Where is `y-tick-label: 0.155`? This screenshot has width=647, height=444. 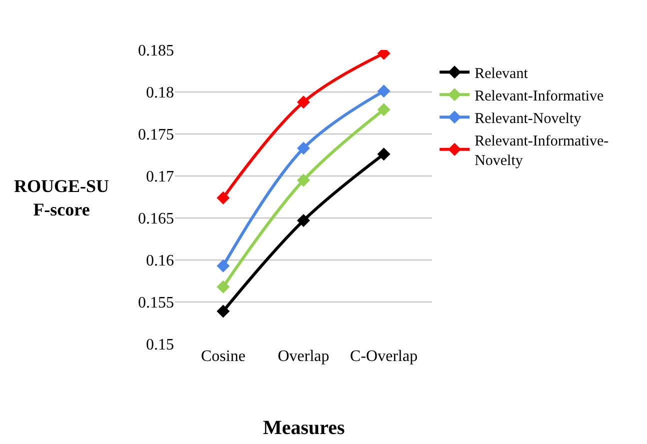 y-tick-label: 0.155 is located at coordinates (156, 303).